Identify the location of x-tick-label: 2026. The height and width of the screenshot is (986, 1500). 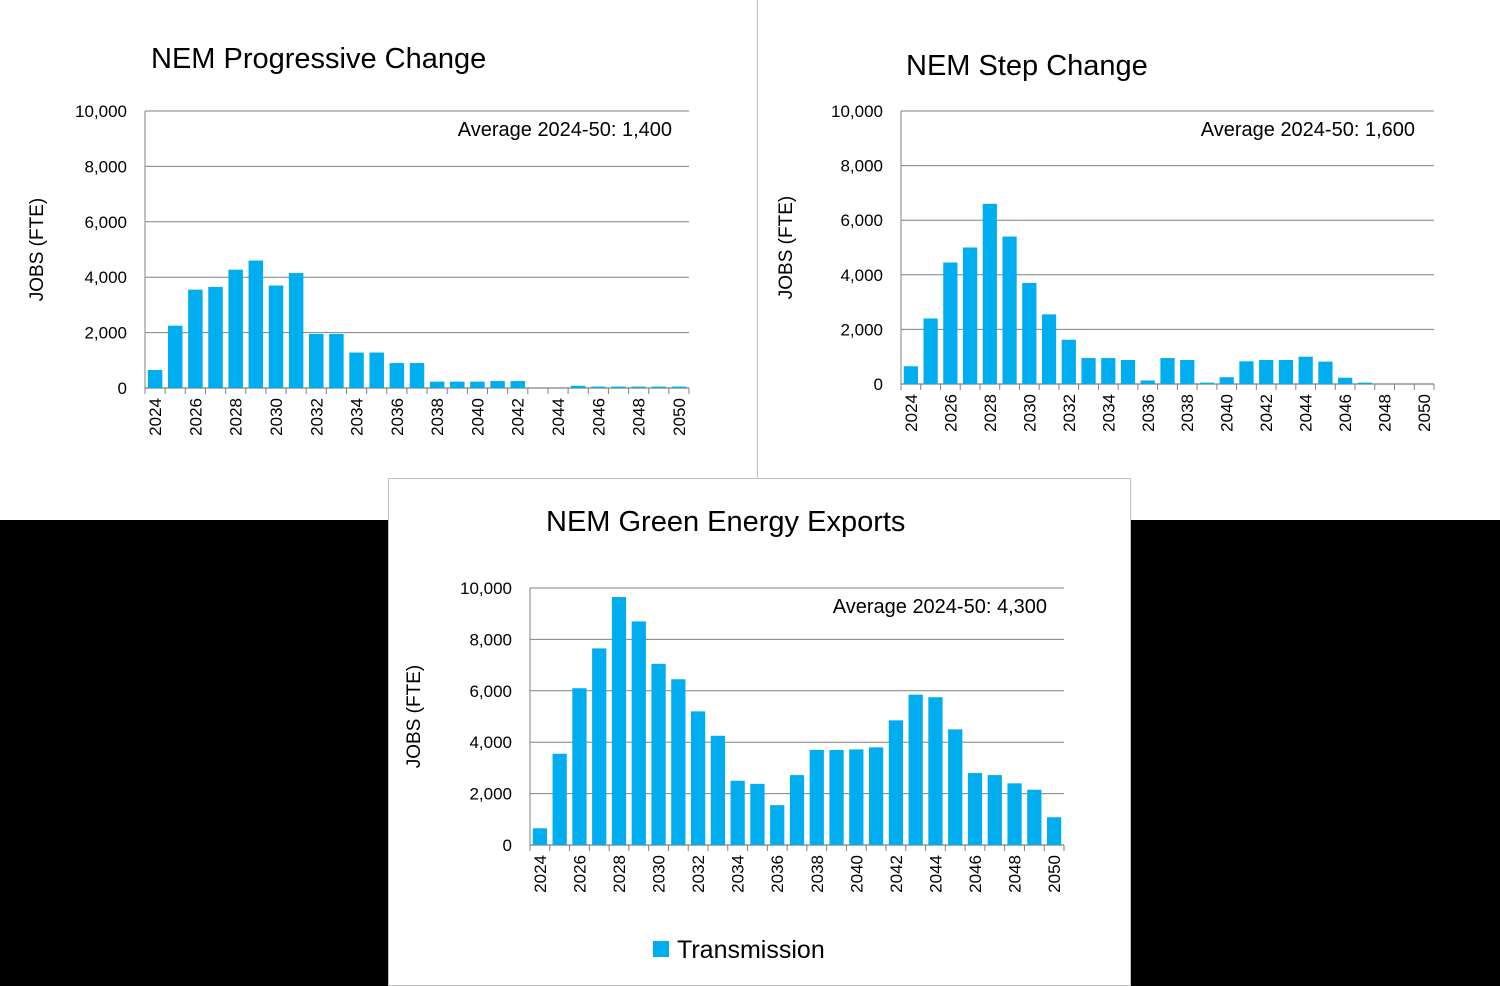
(579, 874).